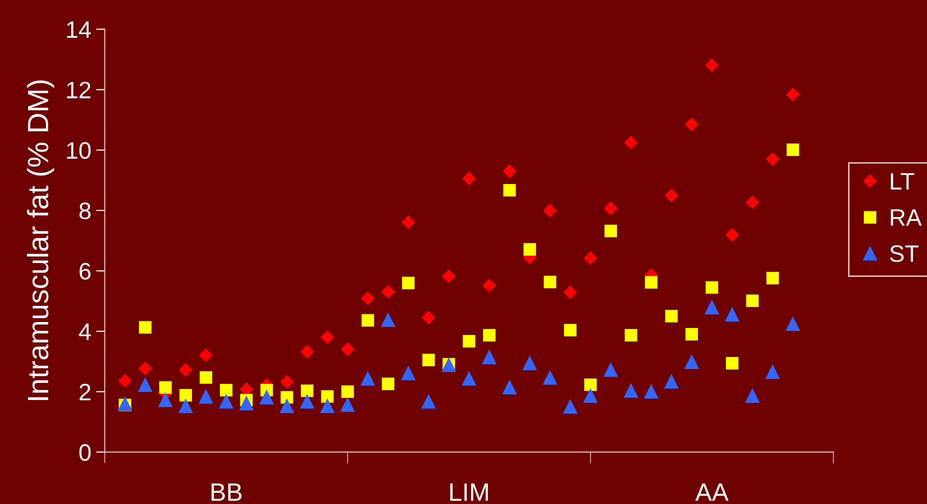 The height and width of the screenshot is (504, 927). Describe the element at coordinates (906, 217) in the screenshot. I see `legend-label: RA` at that location.